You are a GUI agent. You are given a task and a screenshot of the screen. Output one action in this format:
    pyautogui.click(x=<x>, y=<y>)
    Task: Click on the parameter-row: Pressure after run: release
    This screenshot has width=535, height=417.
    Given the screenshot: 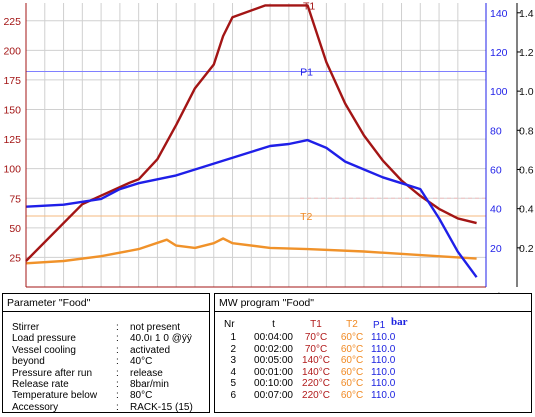 What is the action you would take?
    pyautogui.click(x=109, y=374)
    